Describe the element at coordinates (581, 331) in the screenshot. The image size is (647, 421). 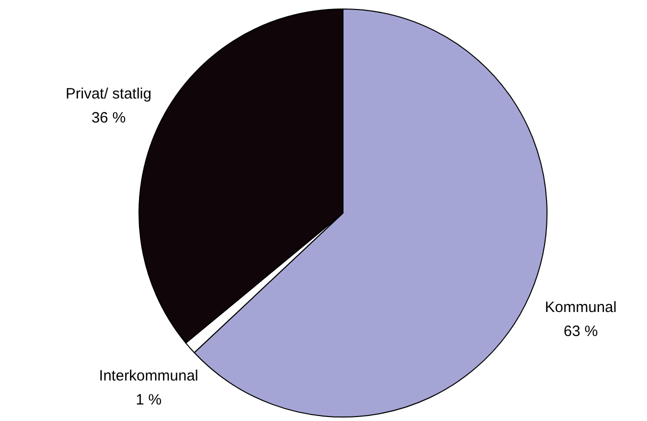
I see `data-label: 63 %` at that location.